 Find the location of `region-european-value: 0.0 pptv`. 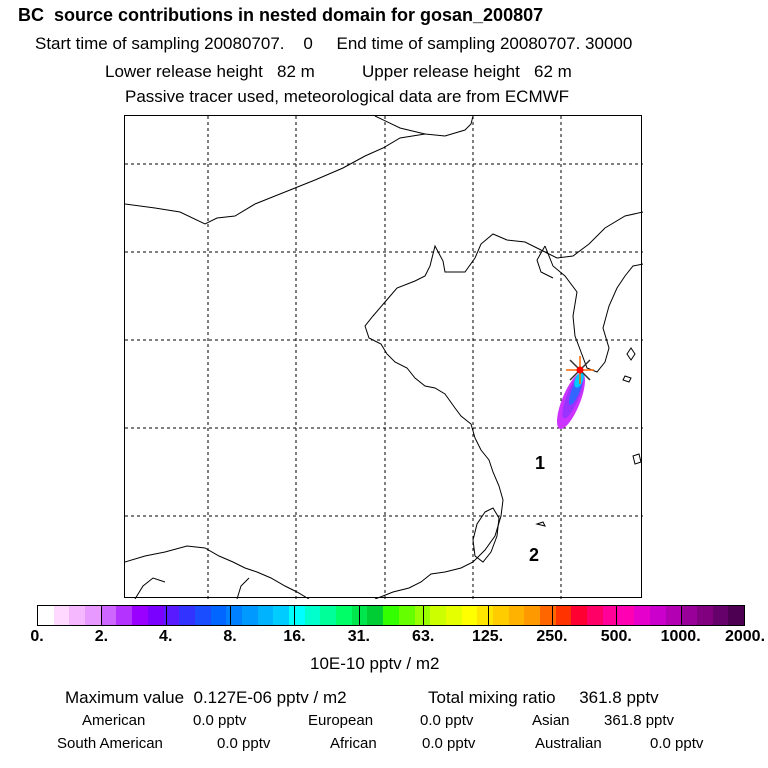

region-european-value: 0.0 pptv is located at coordinates (447, 720).